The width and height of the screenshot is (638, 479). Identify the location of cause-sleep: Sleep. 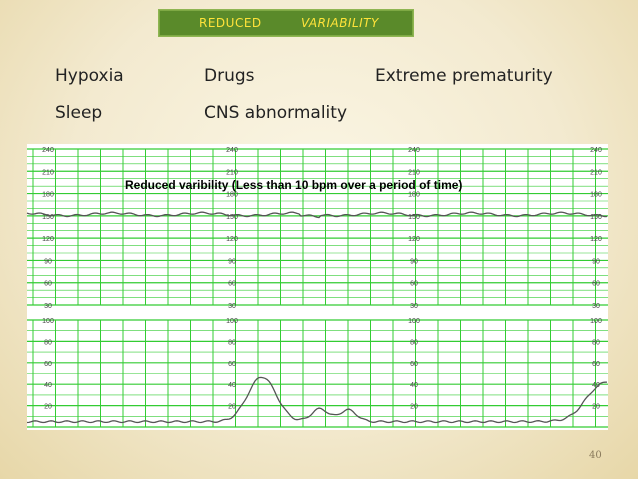
(79, 113).